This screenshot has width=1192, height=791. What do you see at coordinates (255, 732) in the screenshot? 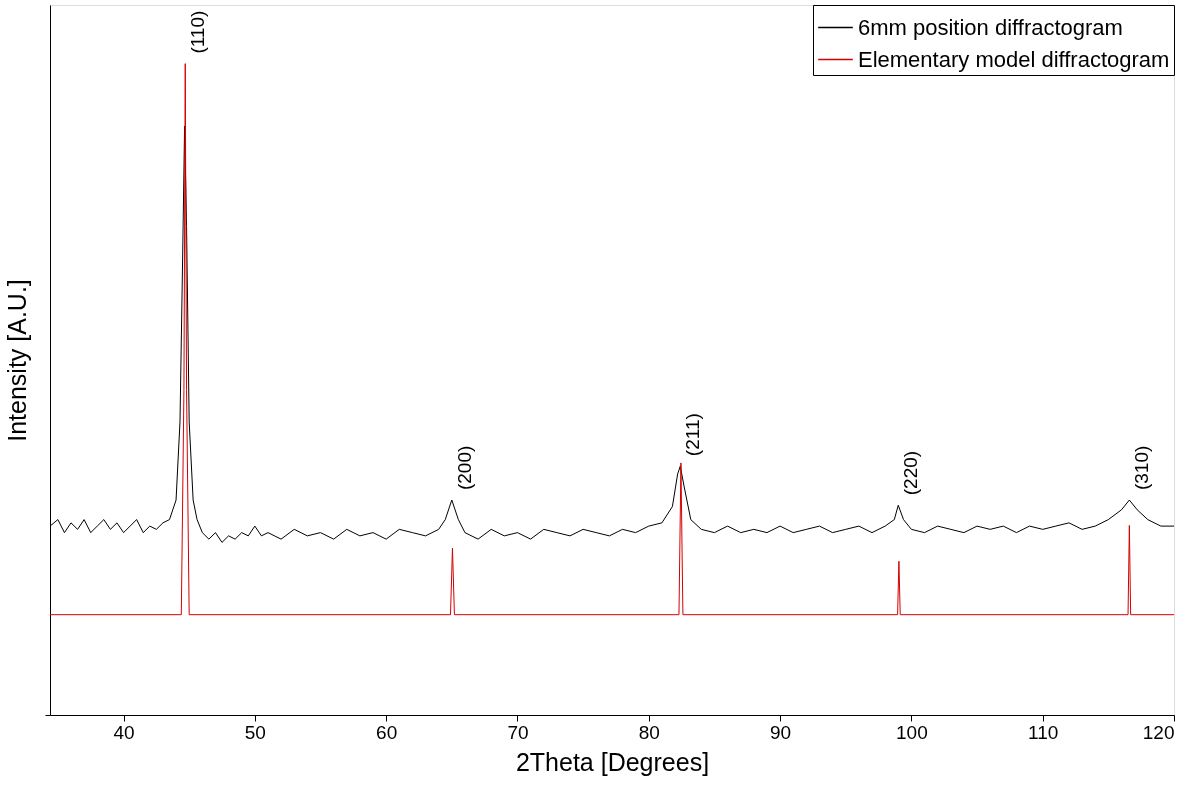
I see `x-tick-label: 50` at bounding box center [255, 732].